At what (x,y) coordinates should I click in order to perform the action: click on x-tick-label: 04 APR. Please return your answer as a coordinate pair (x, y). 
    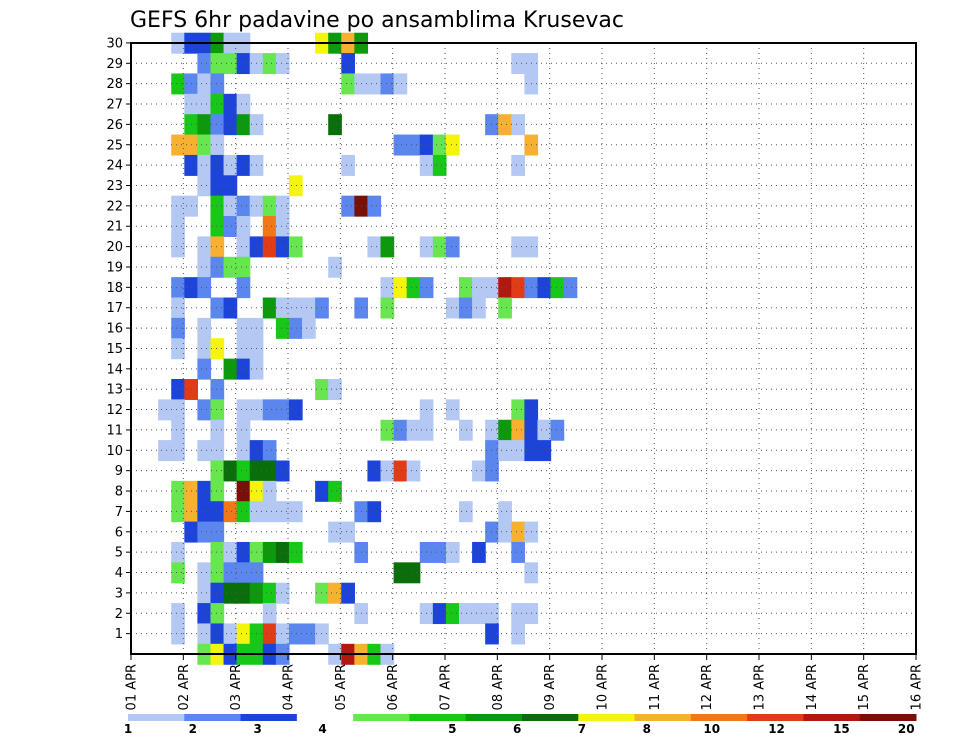
    Looking at the image, I should click on (289, 687).